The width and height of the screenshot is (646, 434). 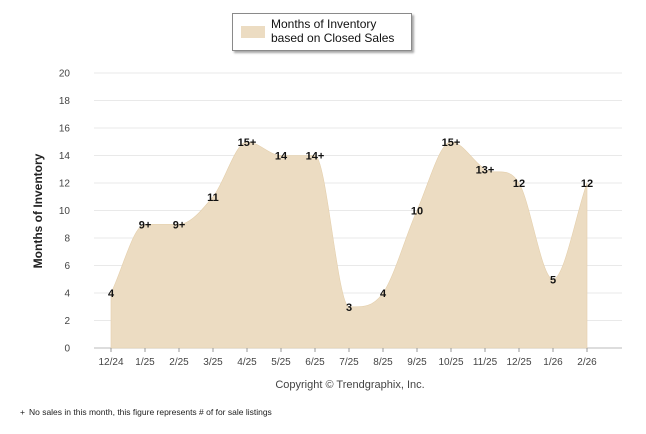 I want to click on data-label: 3, so click(x=349, y=308).